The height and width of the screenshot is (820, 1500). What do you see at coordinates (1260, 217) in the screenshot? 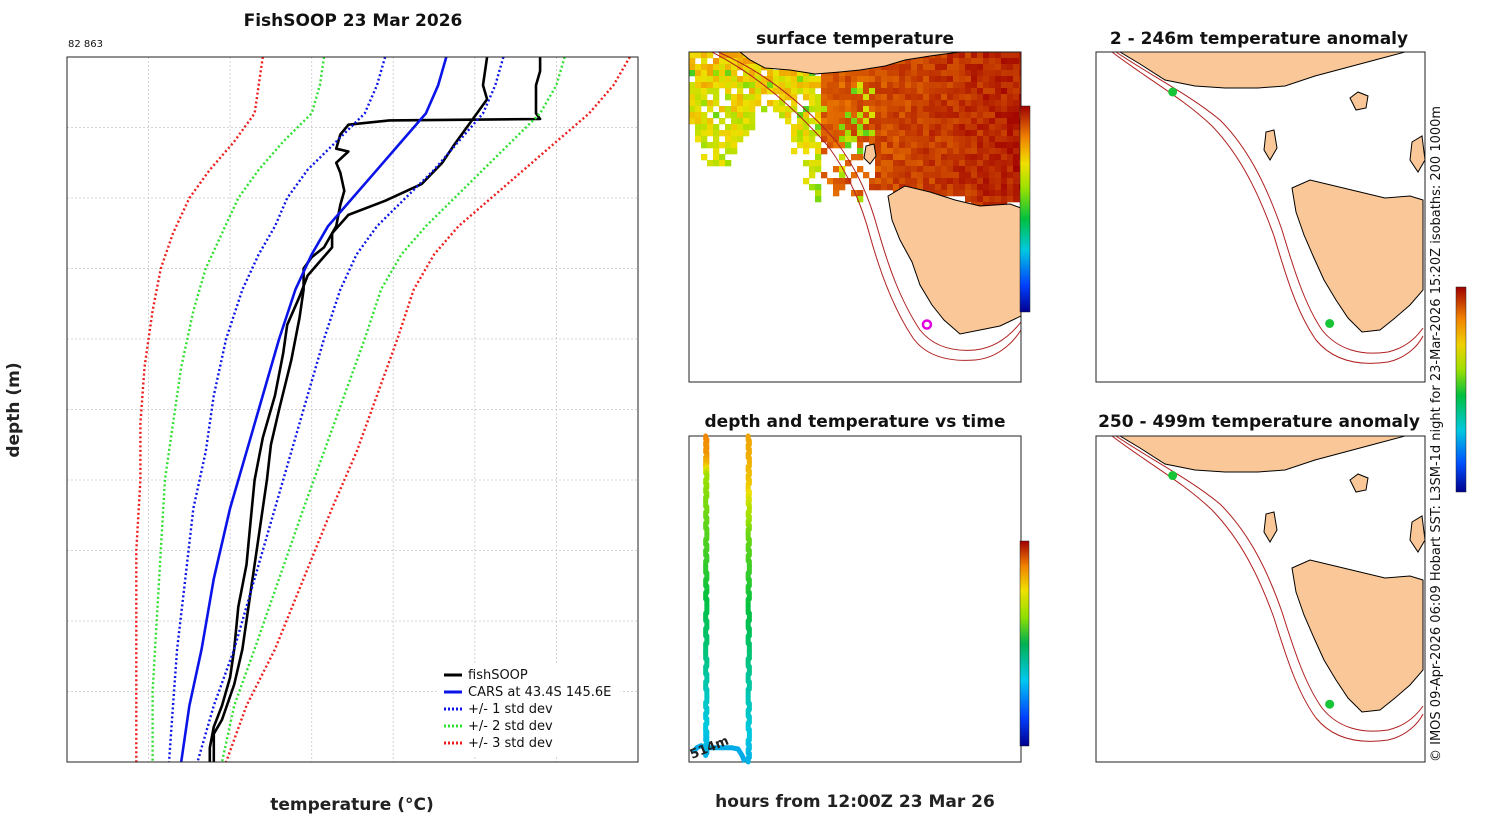
I see `anomaly1-axes-frame` at bounding box center [1260, 217].